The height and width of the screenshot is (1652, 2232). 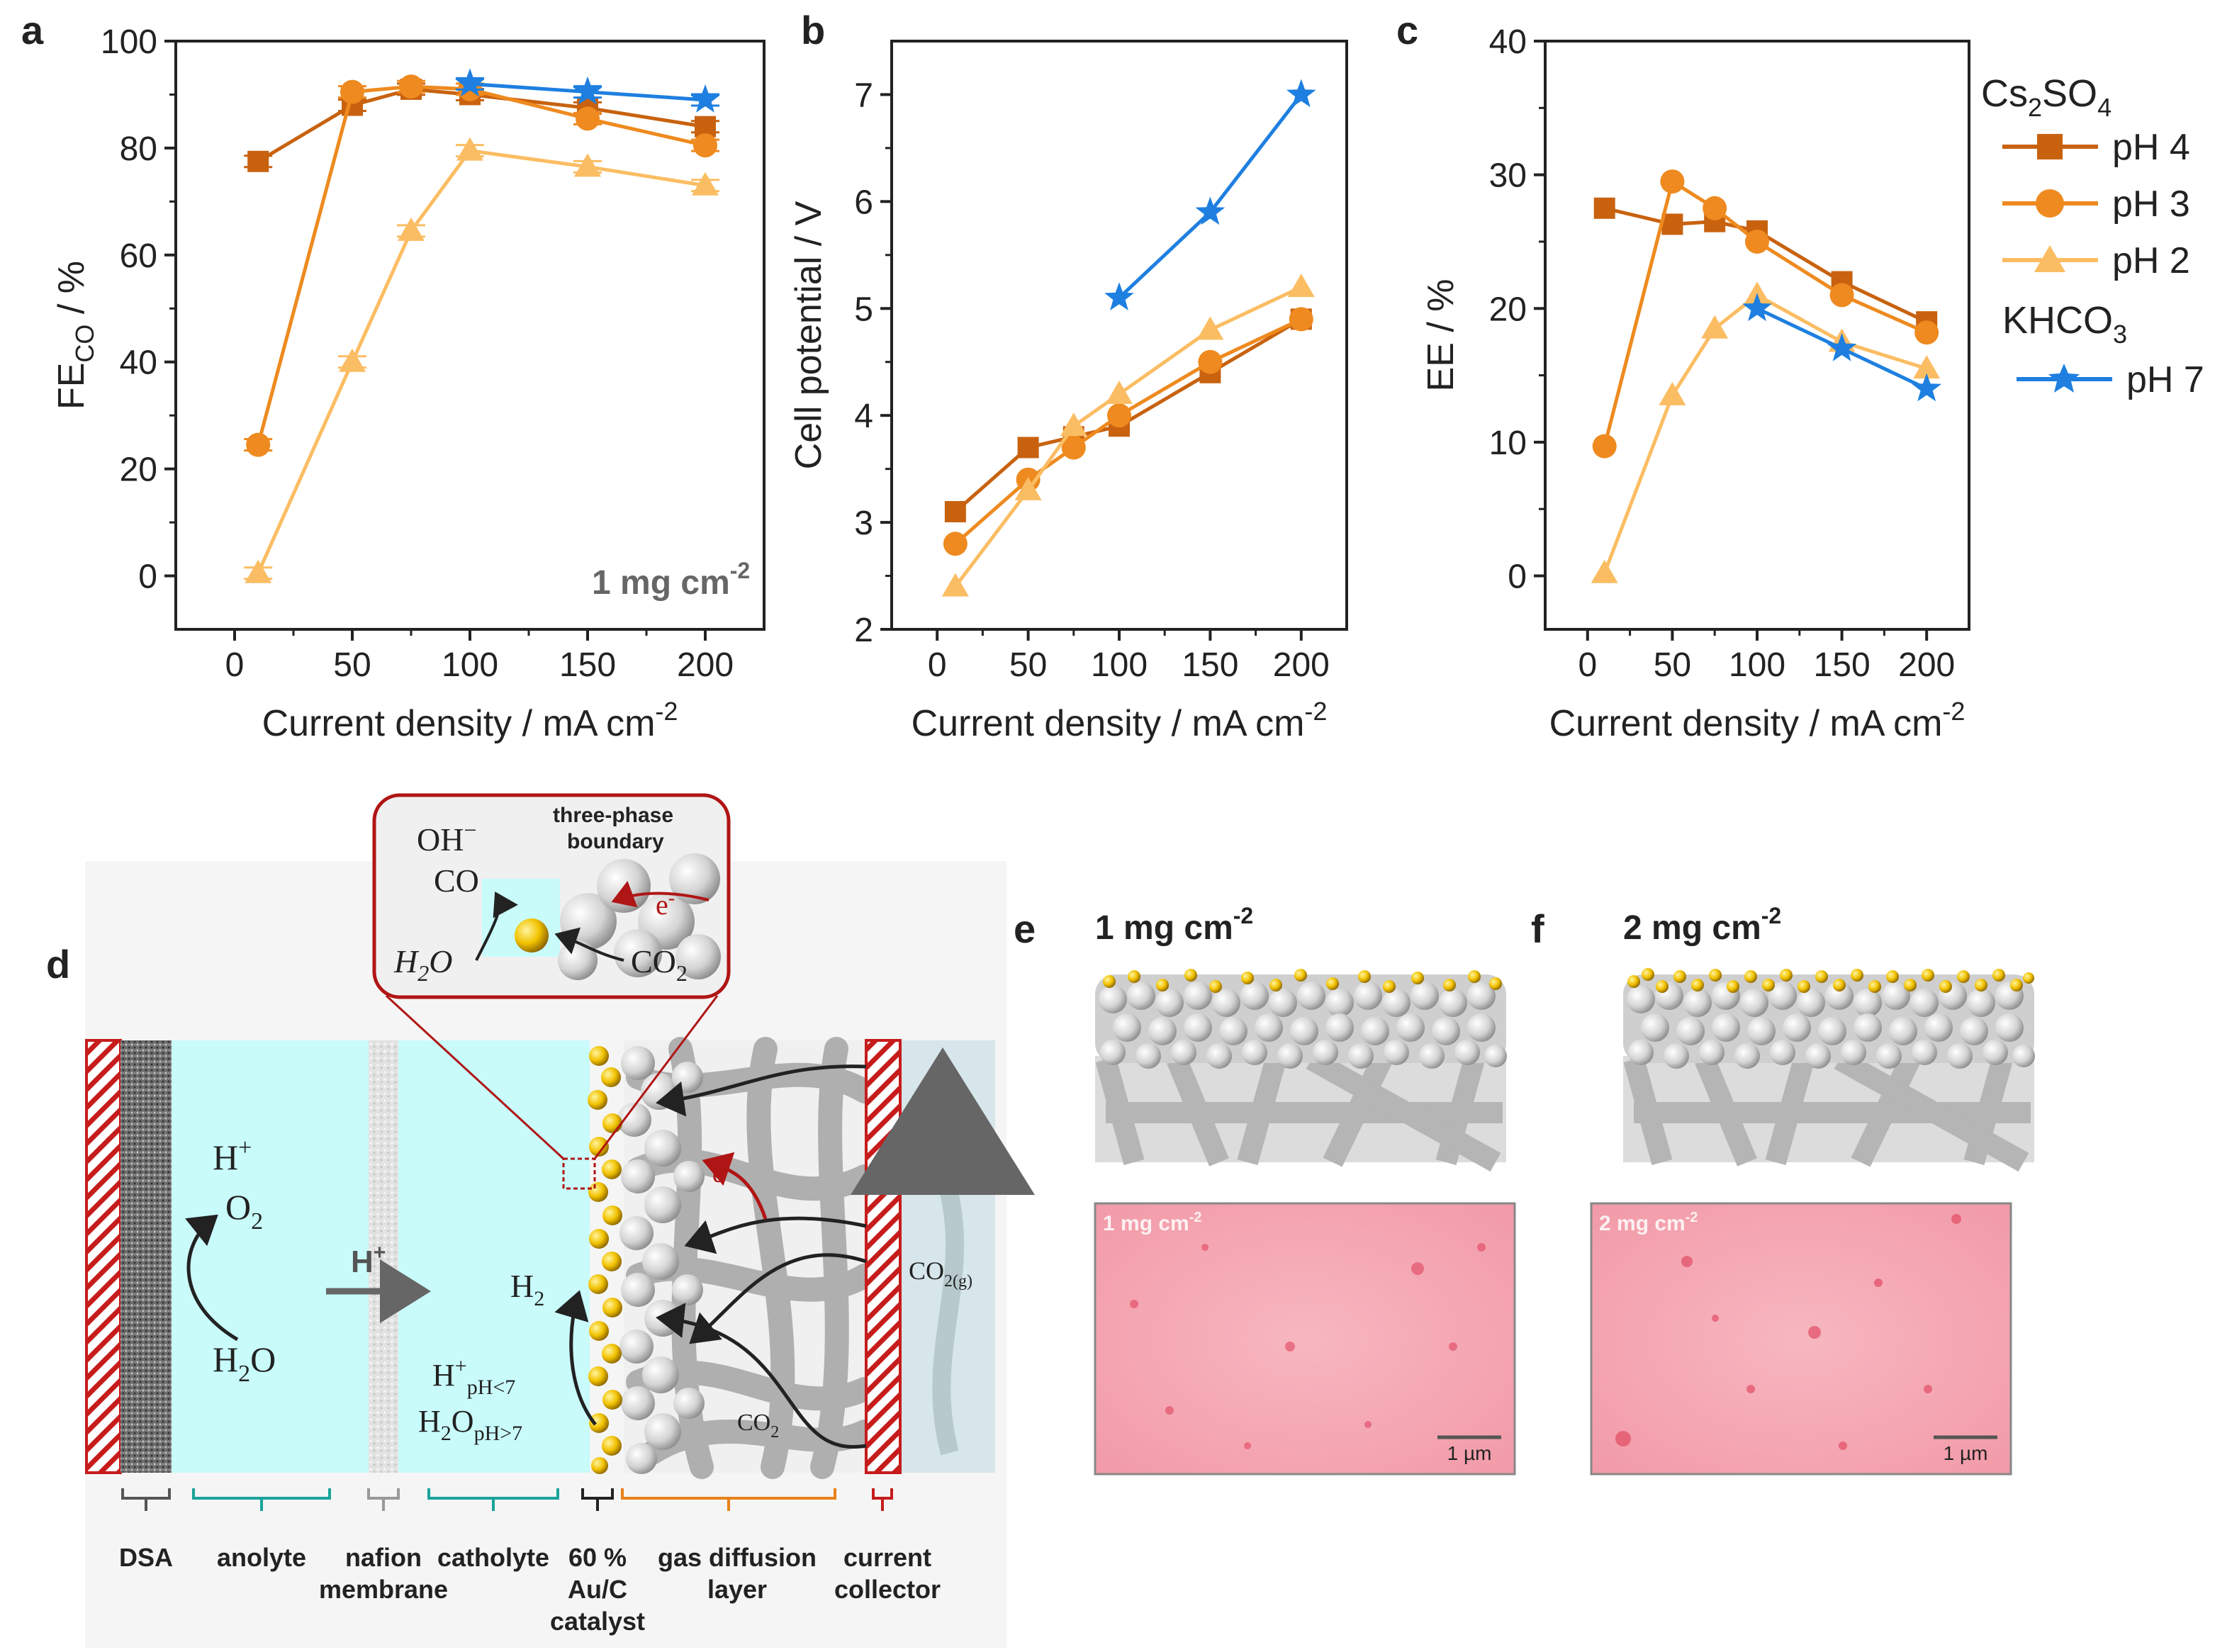 What do you see at coordinates (2046, 97) in the screenshot?
I see `legend-salt-cs2so4: Cs2SO4` at bounding box center [2046, 97].